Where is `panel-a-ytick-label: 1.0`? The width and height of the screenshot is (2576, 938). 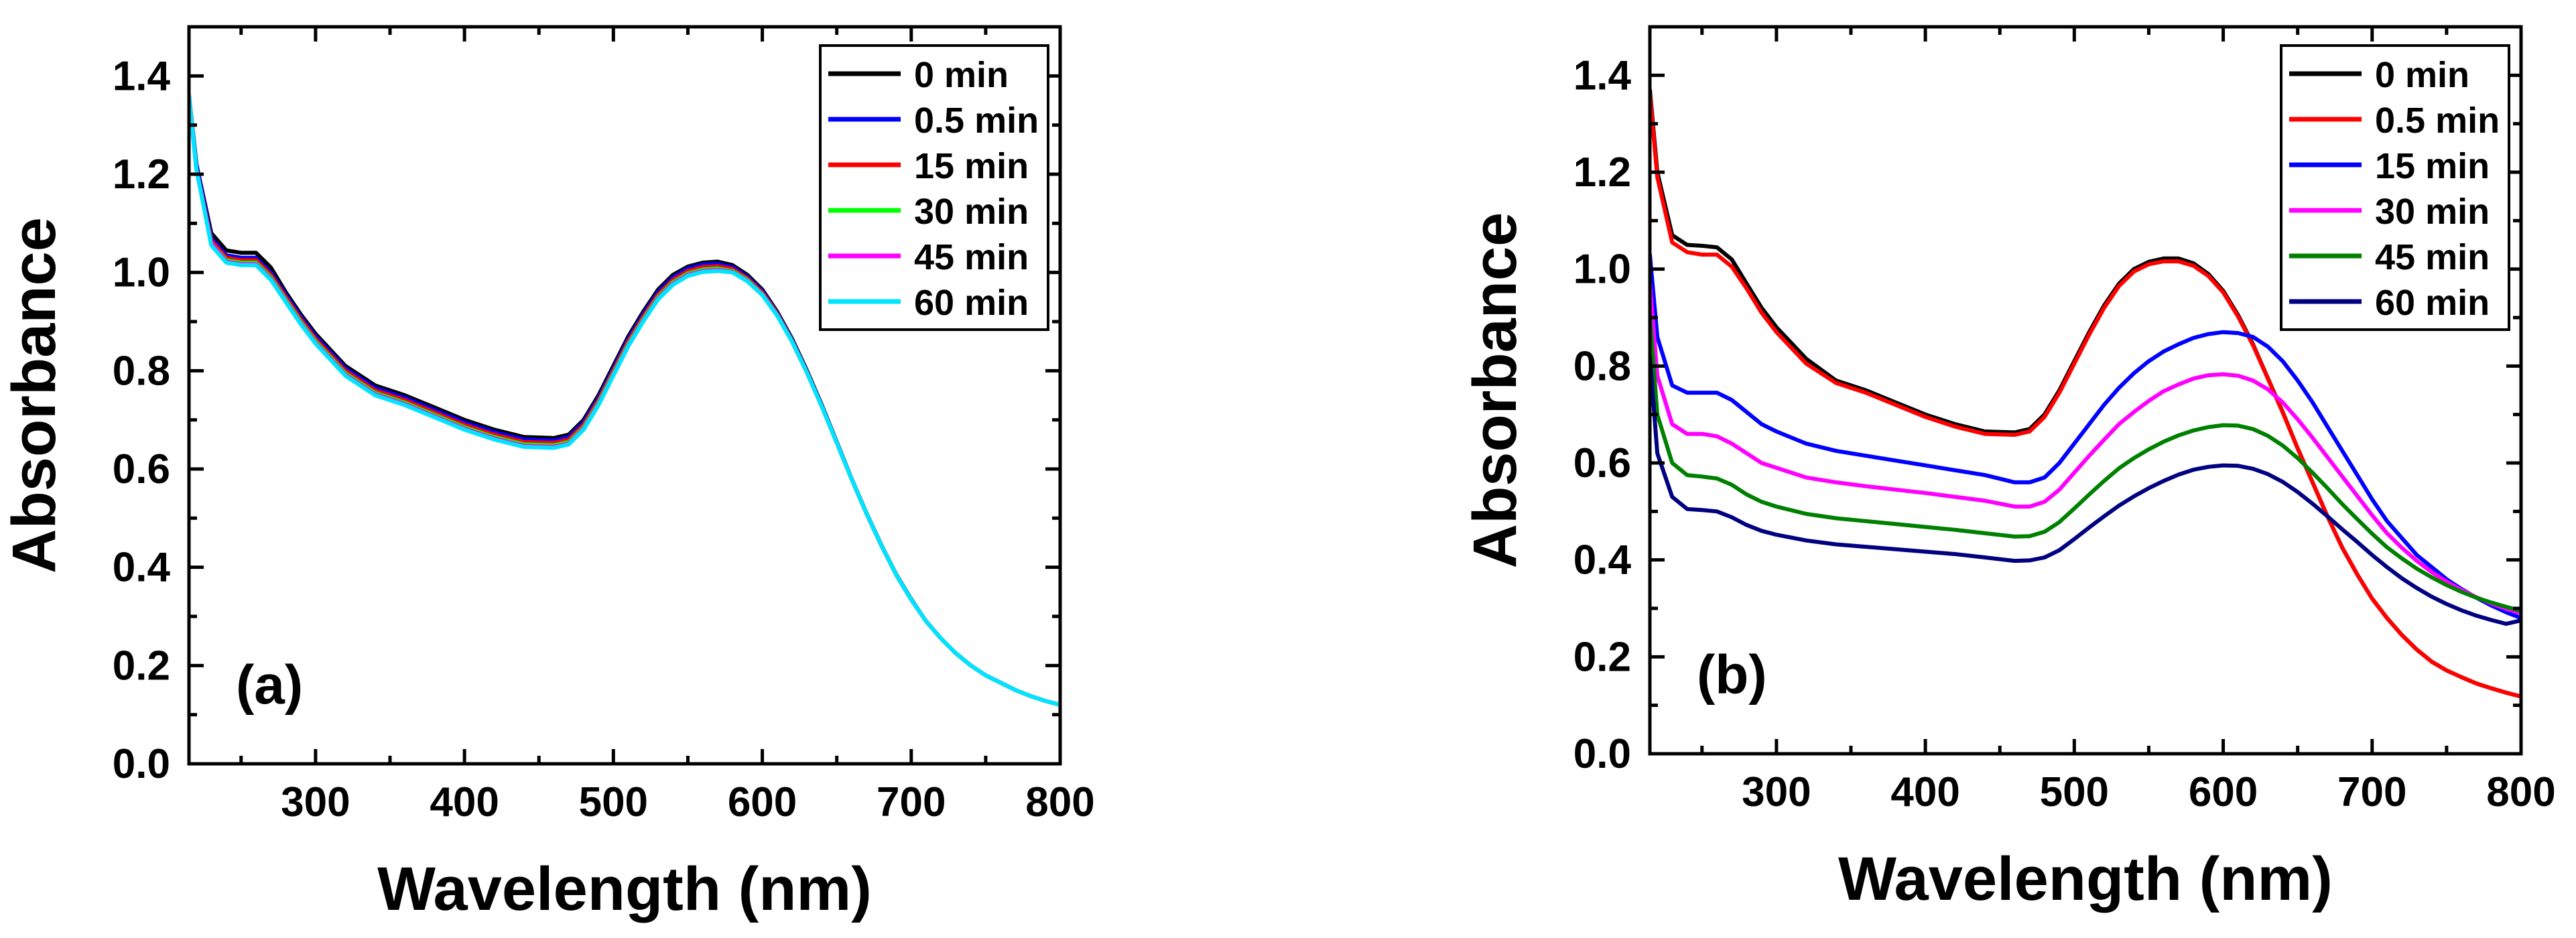
panel-a-ytick-label: 1.0 is located at coordinates (141, 273).